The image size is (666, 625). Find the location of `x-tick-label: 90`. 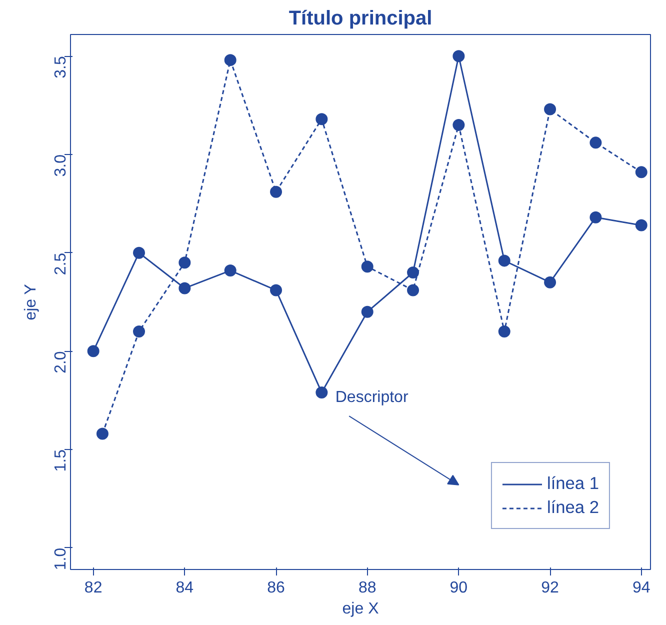

x-tick-label: 90 is located at coordinates (459, 588).